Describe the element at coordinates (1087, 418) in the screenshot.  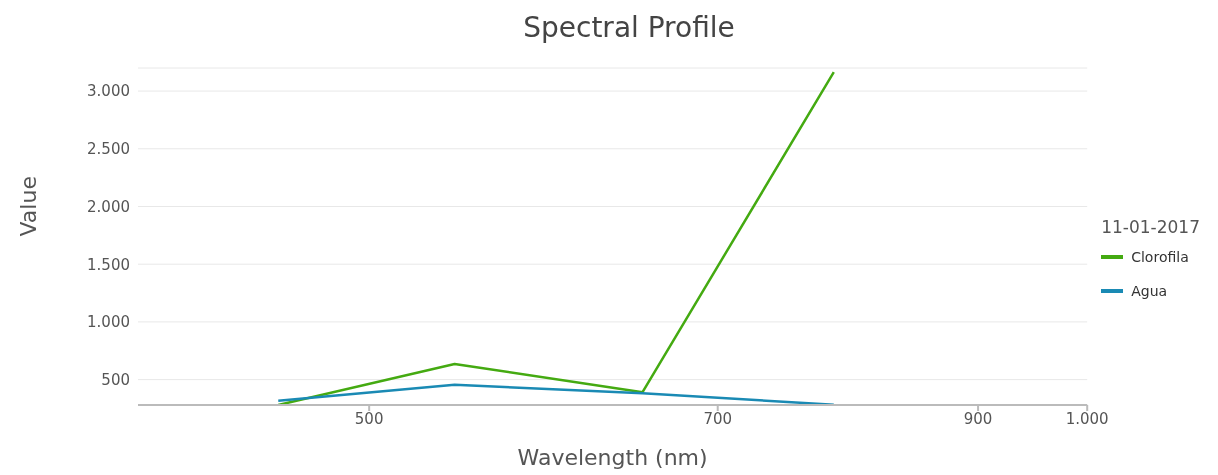
I see `x-tick-label: 1.000` at that location.